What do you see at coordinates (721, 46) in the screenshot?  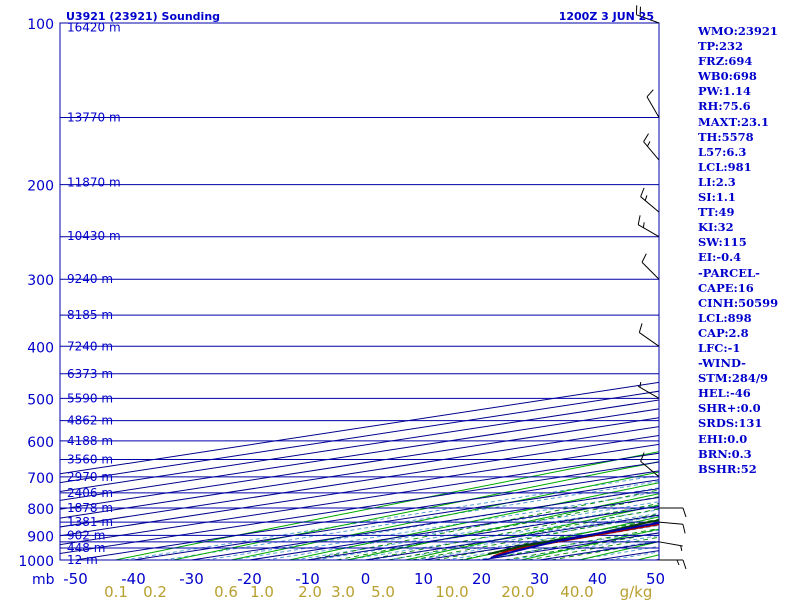 I see `index-entry: TP:232` at bounding box center [721, 46].